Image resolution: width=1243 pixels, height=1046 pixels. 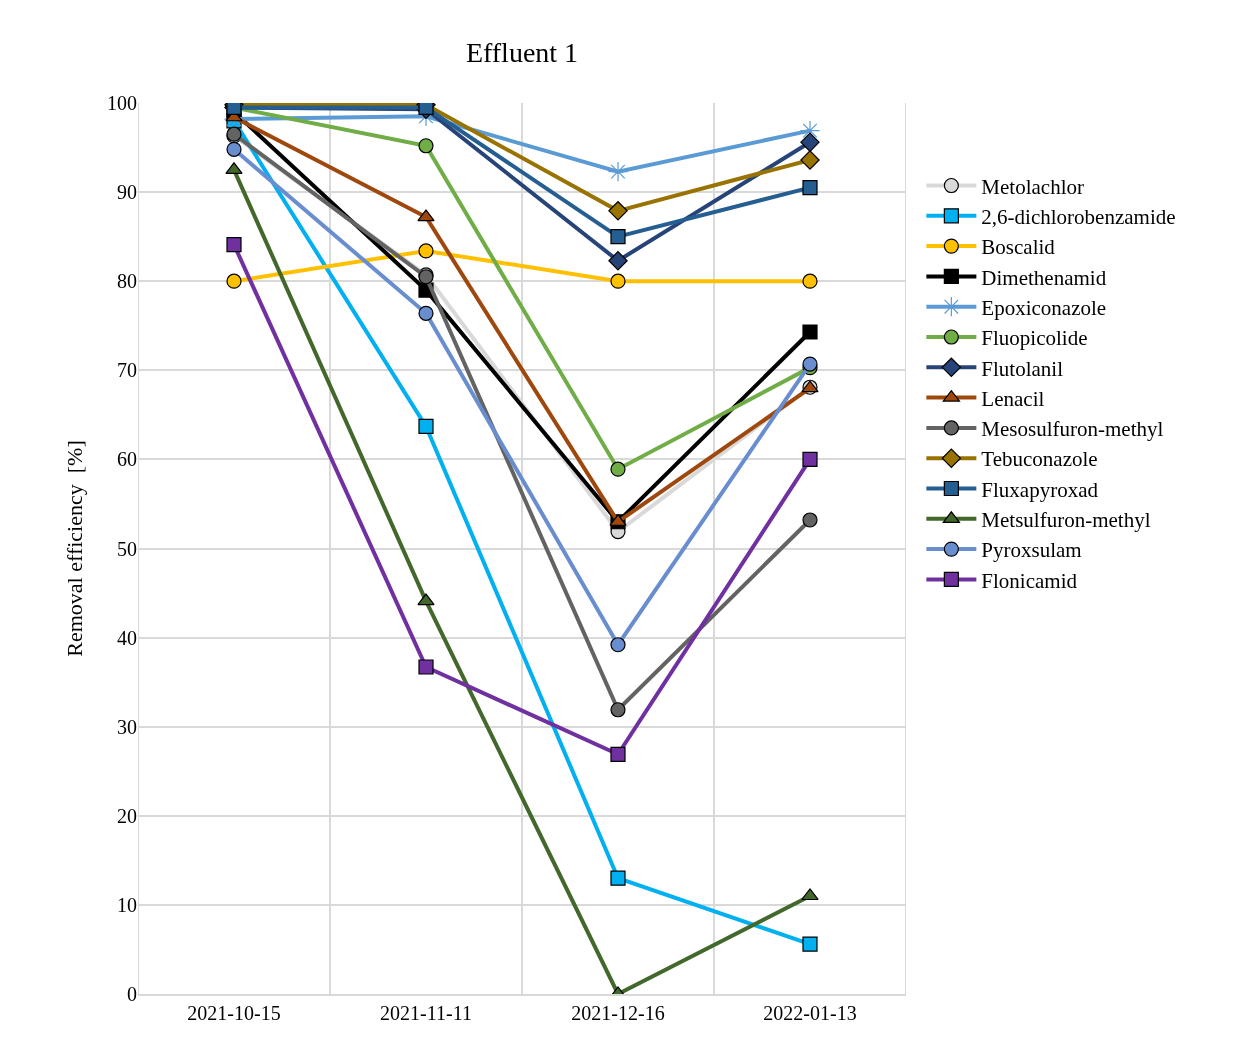 I want to click on legend-label: Boscalid, so click(x=1018, y=247).